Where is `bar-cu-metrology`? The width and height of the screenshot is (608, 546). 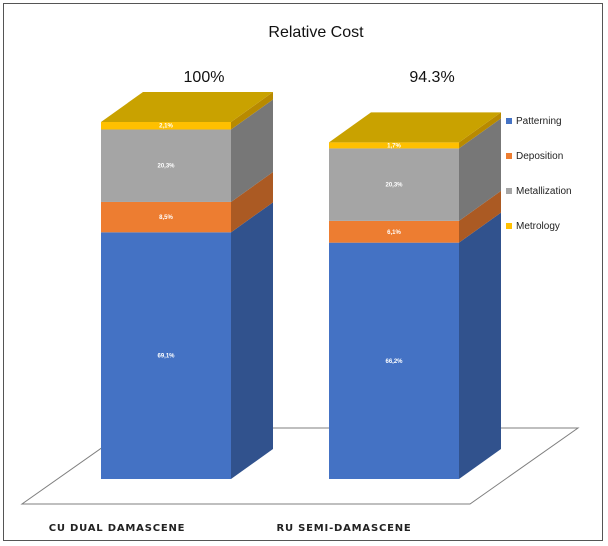 bar-cu-metrology is located at coordinates (166, 126).